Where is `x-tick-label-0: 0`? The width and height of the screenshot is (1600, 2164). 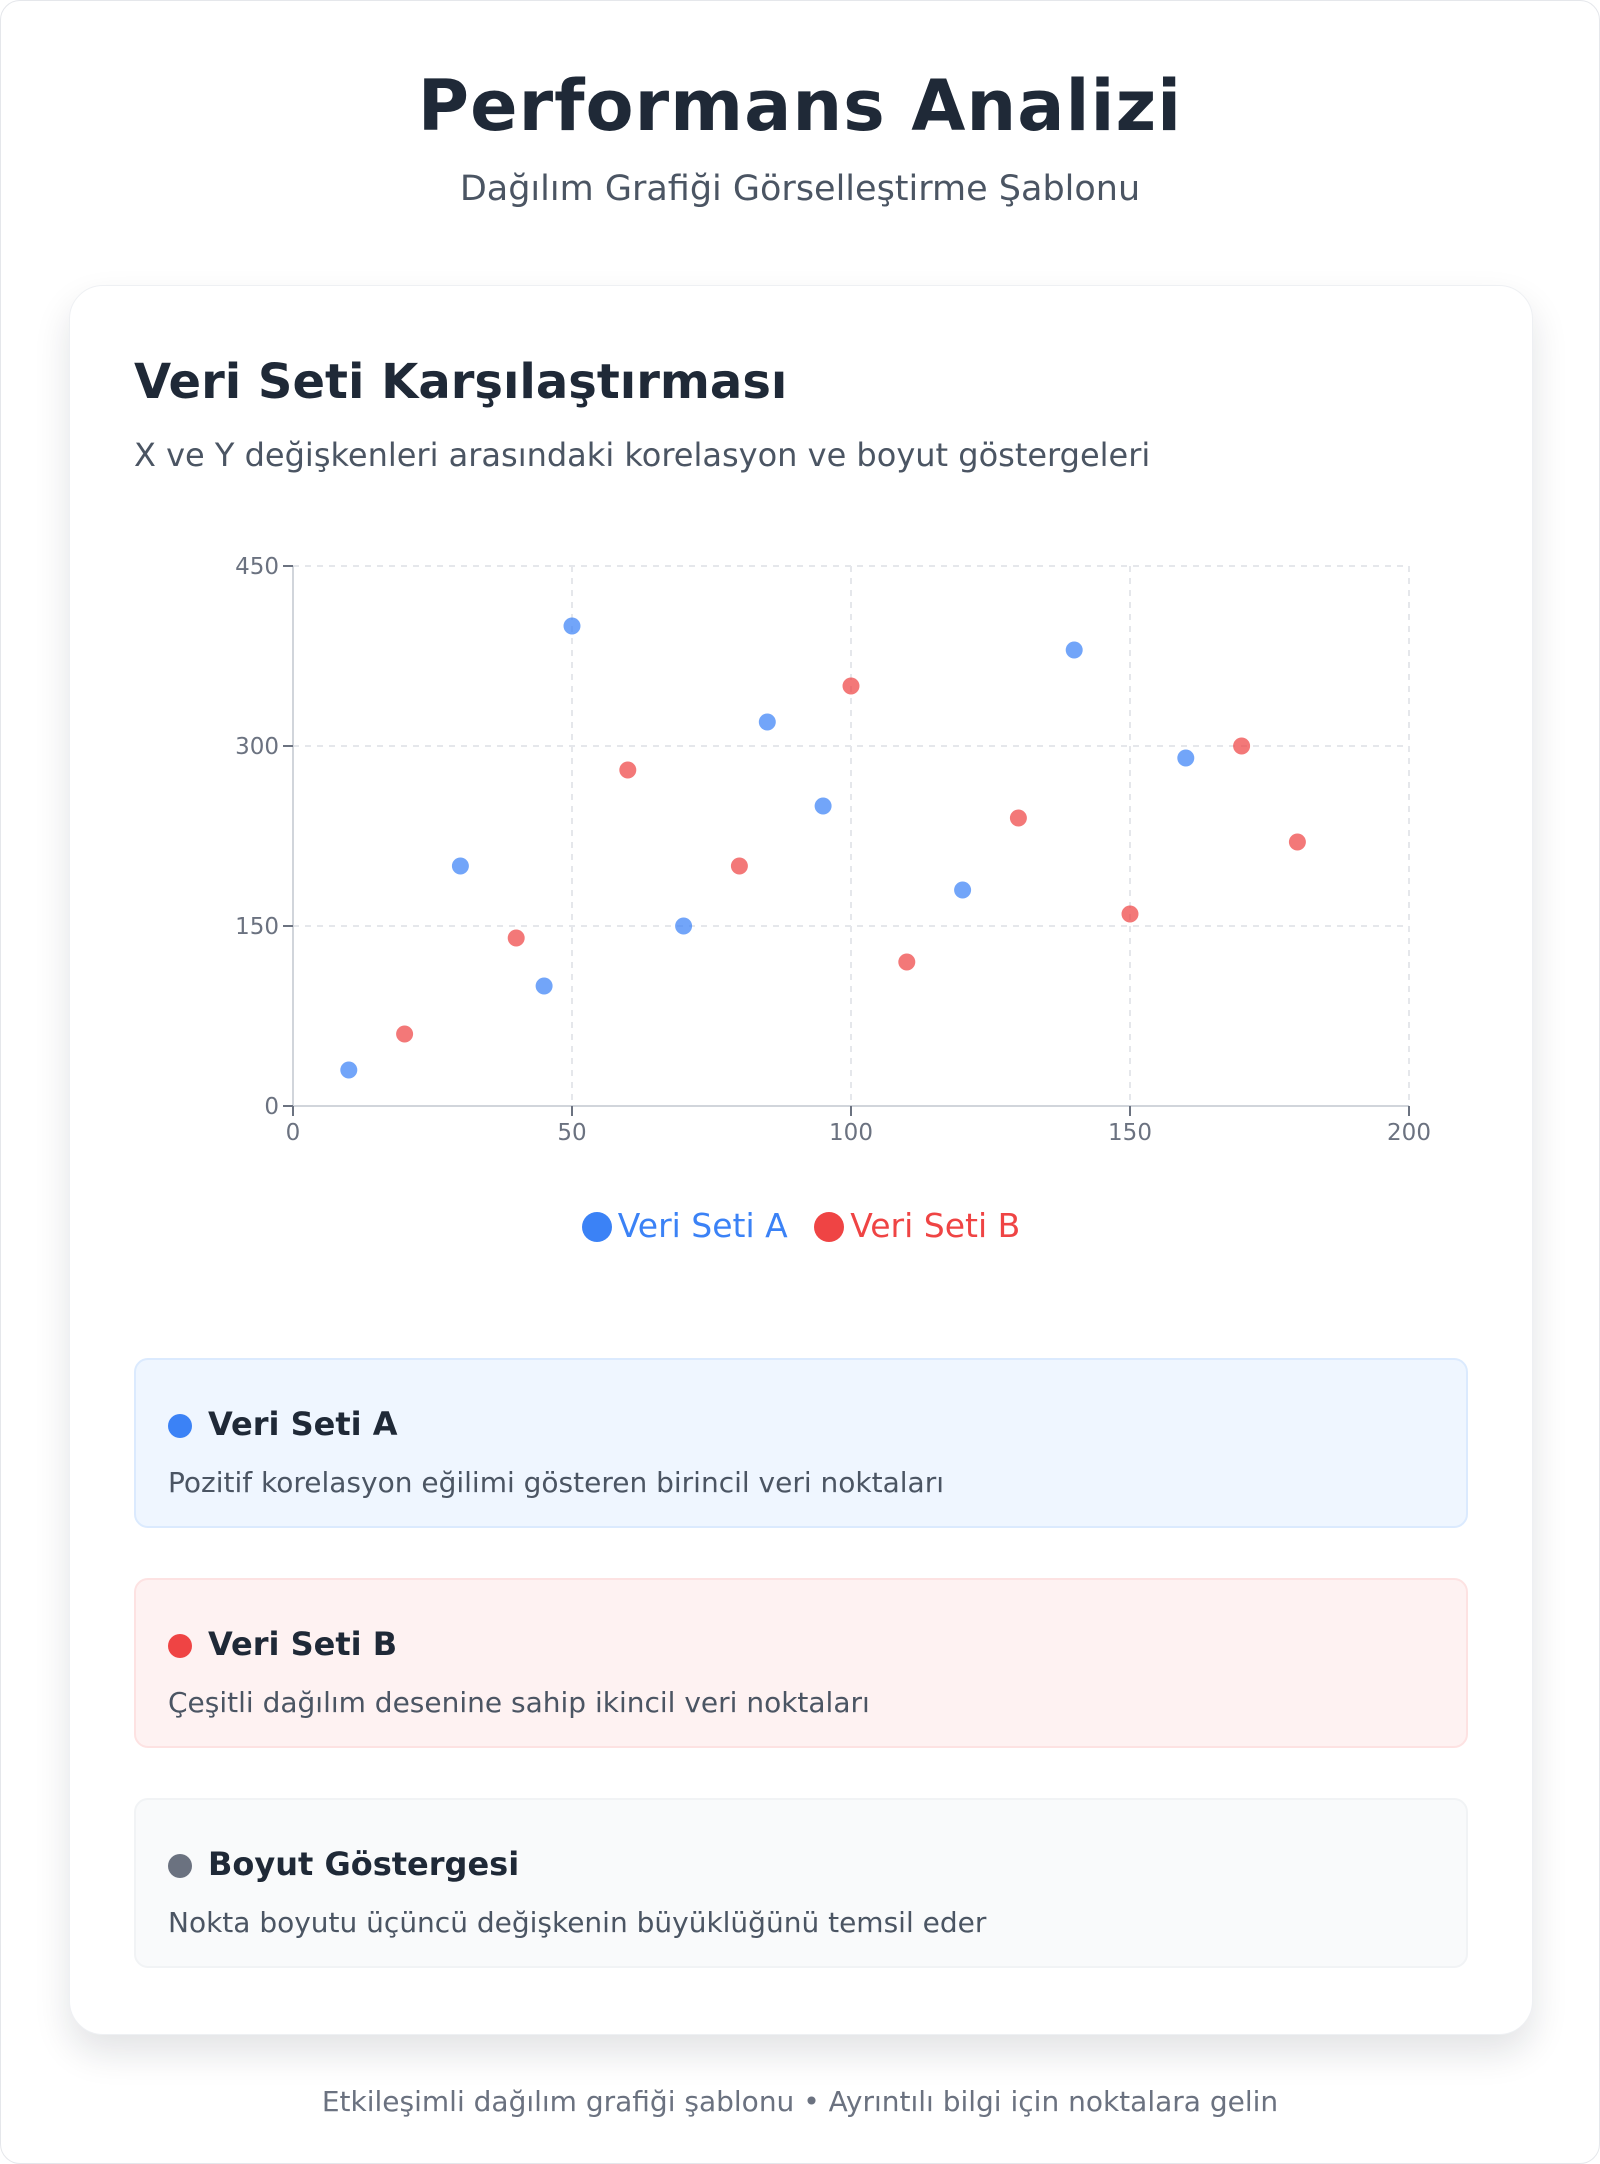
x-tick-label-0: 0 is located at coordinates (293, 1133).